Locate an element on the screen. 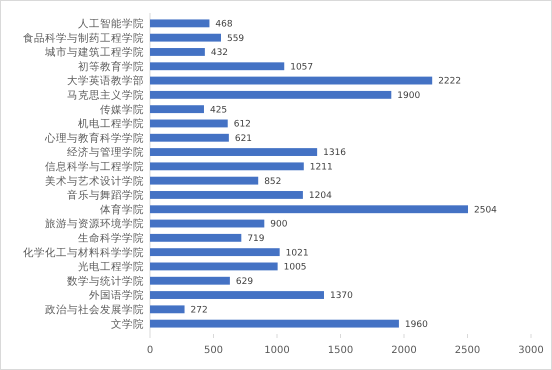 The height and width of the screenshot is (370, 552). data-label: 559 is located at coordinates (235, 39).